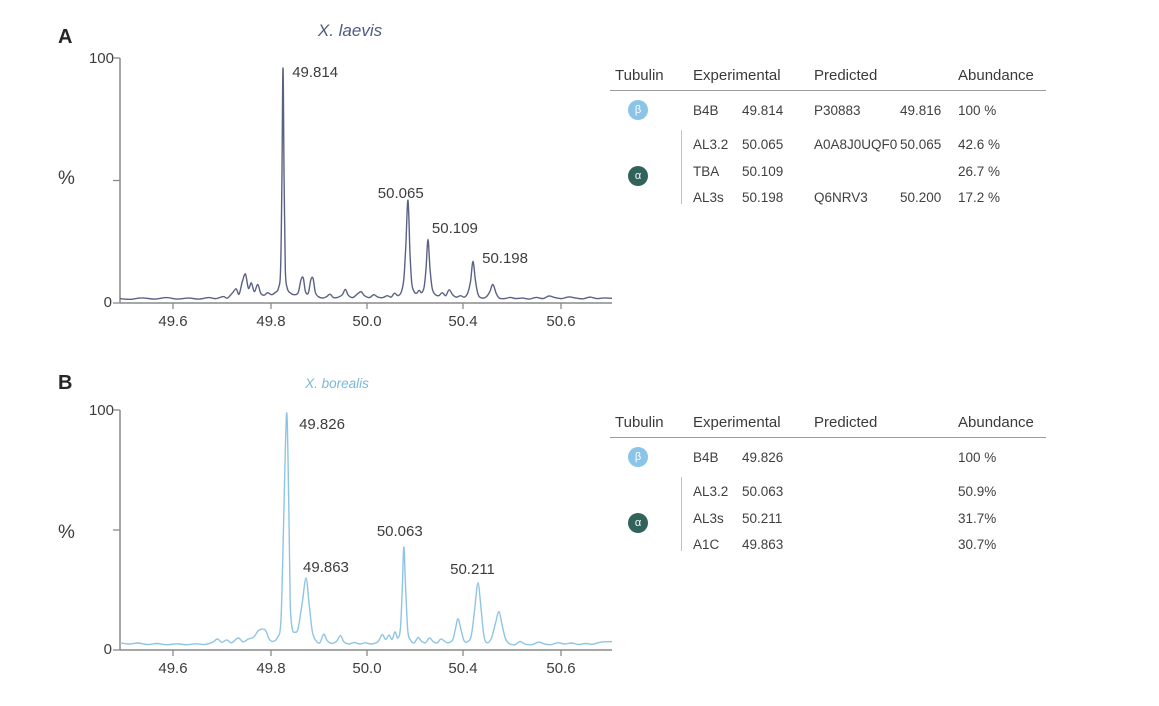  I want to click on panel-a-letter: A, so click(65, 37).